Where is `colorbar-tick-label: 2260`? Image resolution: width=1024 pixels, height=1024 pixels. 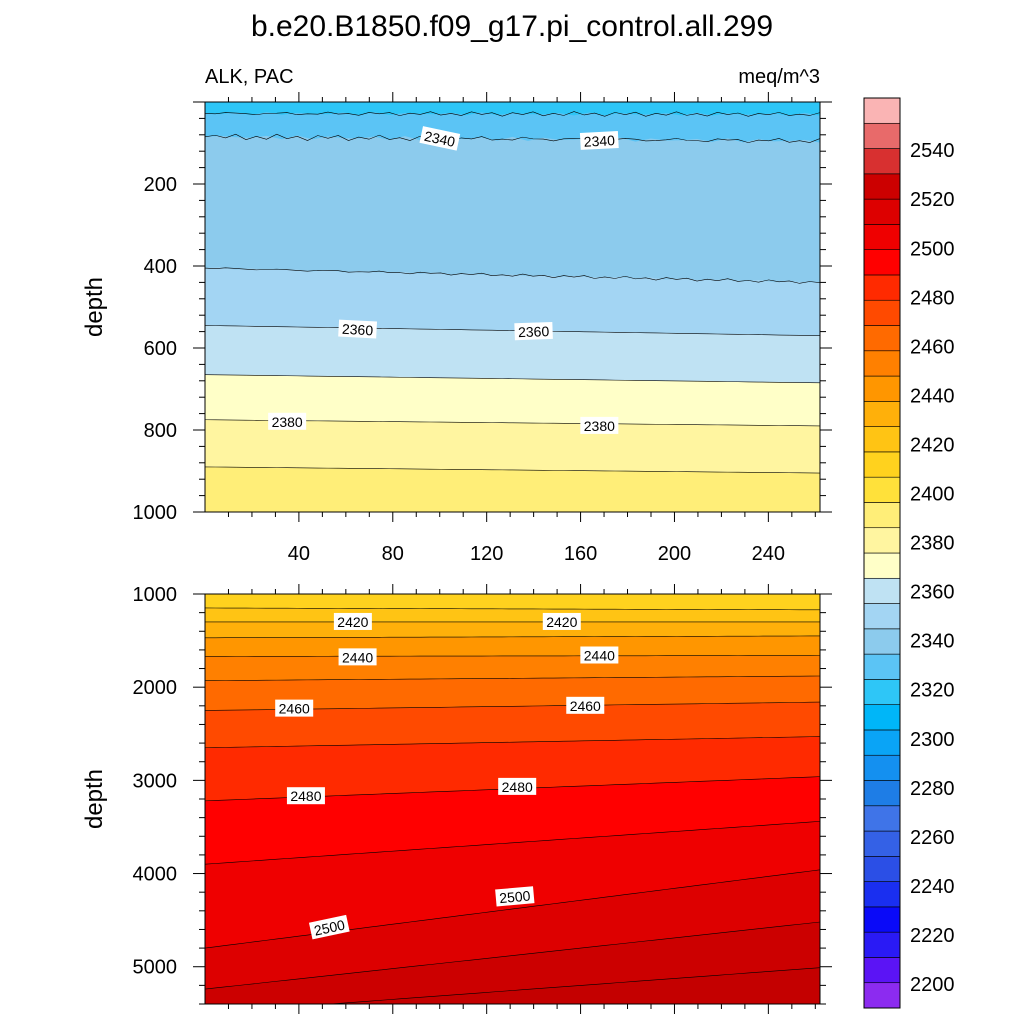
colorbar-tick-label: 2260 is located at coordinates (932, 838).